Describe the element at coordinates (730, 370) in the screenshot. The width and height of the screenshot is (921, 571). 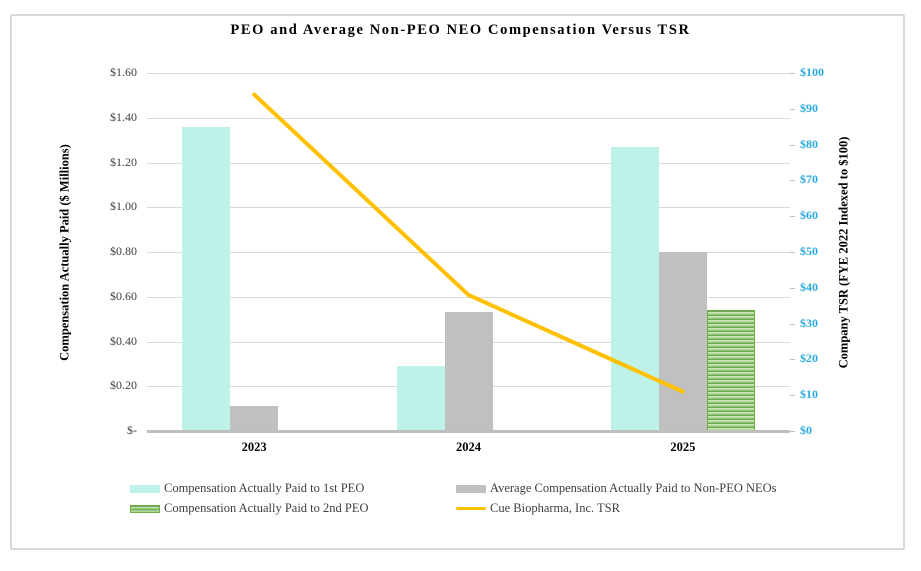
I see `bar-green-striped-2025` at that location.